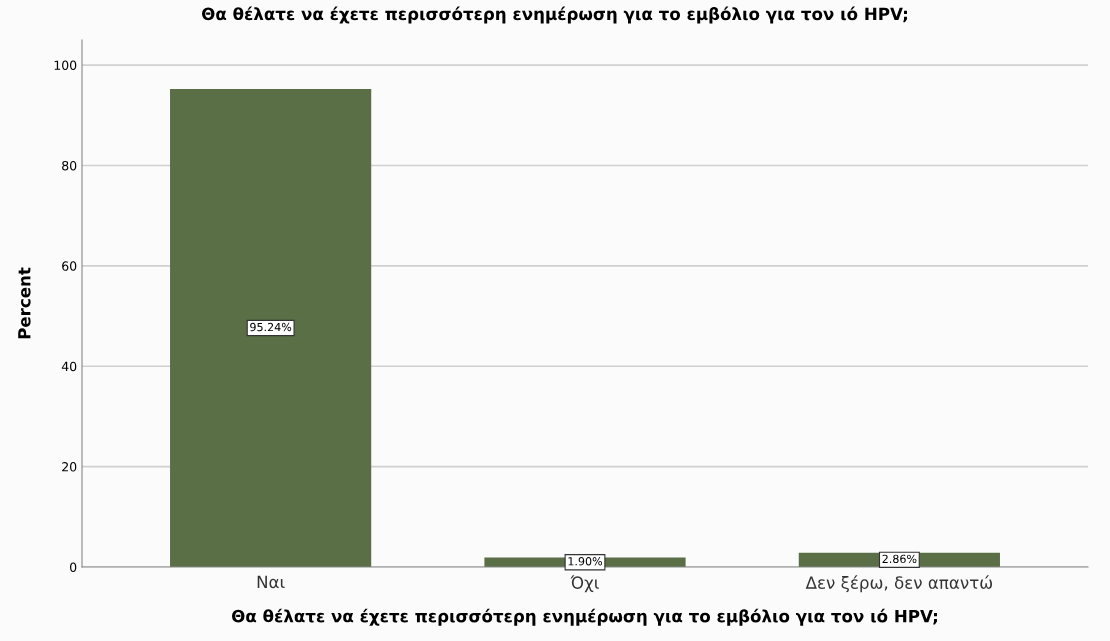 The height and width of the screenshot is (641, 1110). What do you see at coordinates (69, 165) in the screenshot?
I see `y-tick-label: 80` at bounding box center [69, 165].